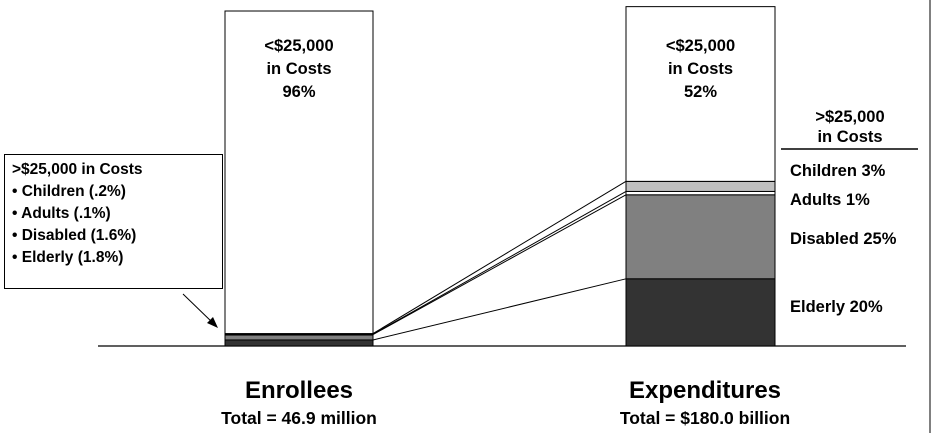 Image resolution: width=931 pixels, height=433 pixels. I want to click on callout-arrow-head, so click(212, 322).